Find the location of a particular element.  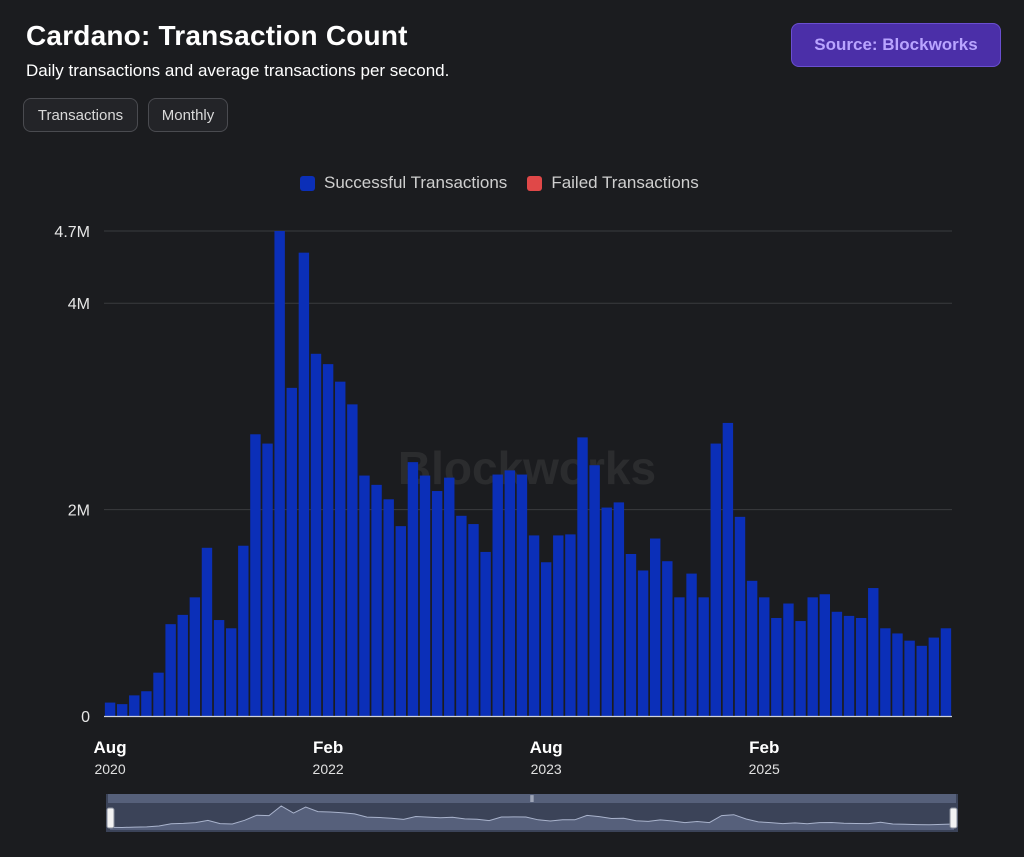

range-navigator: ⦀ is located at coordinates (532, 813).